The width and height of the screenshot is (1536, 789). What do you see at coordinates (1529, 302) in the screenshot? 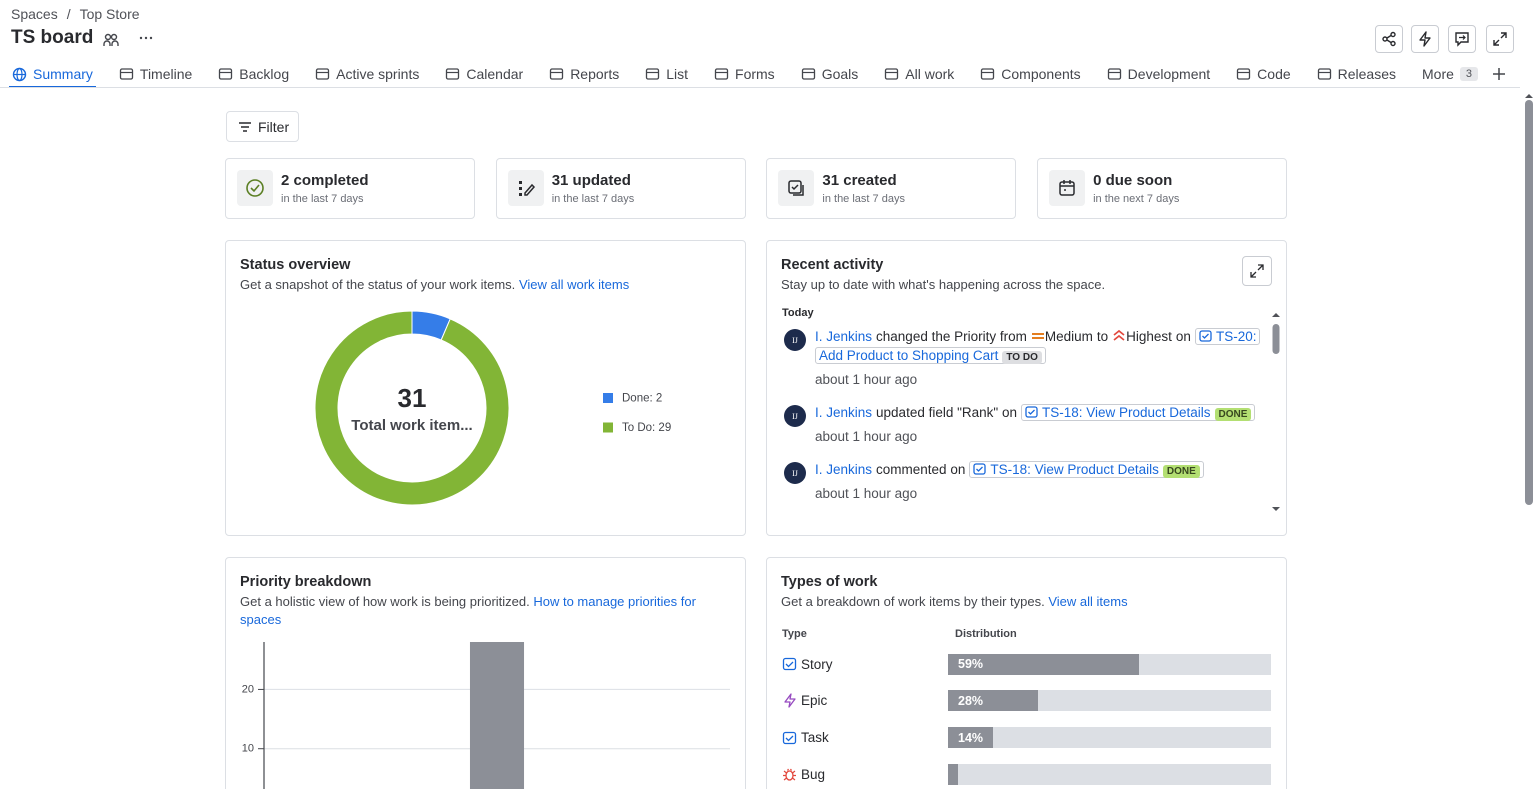
I see `scroll-thumb` at bounding box center [1529, 302].